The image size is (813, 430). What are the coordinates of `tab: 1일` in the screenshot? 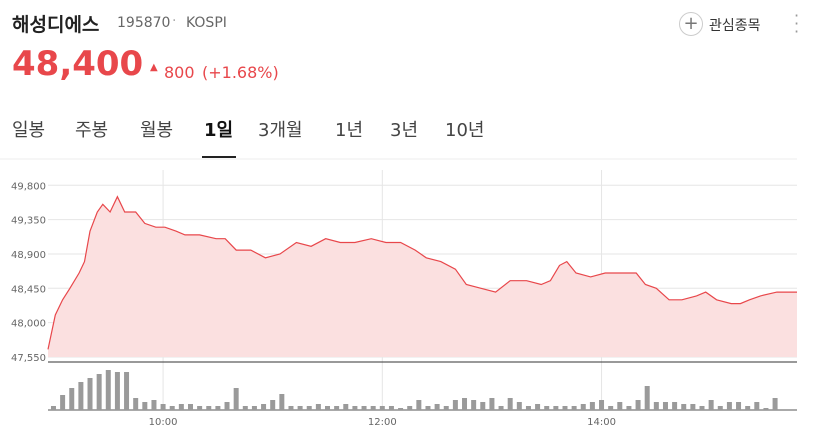 It's located at (219, 130).